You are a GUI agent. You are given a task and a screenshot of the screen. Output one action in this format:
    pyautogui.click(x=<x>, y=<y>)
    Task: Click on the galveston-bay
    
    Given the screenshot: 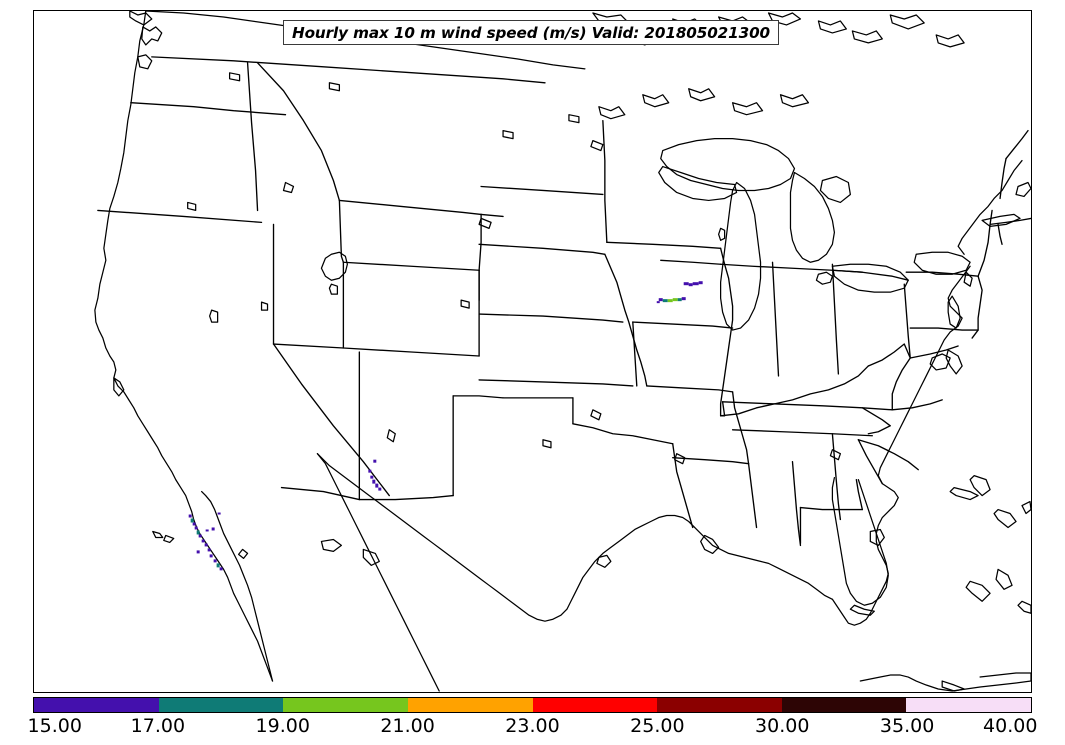 What is the action you would take?
    pyautogui.click(x=604, y=561)
    